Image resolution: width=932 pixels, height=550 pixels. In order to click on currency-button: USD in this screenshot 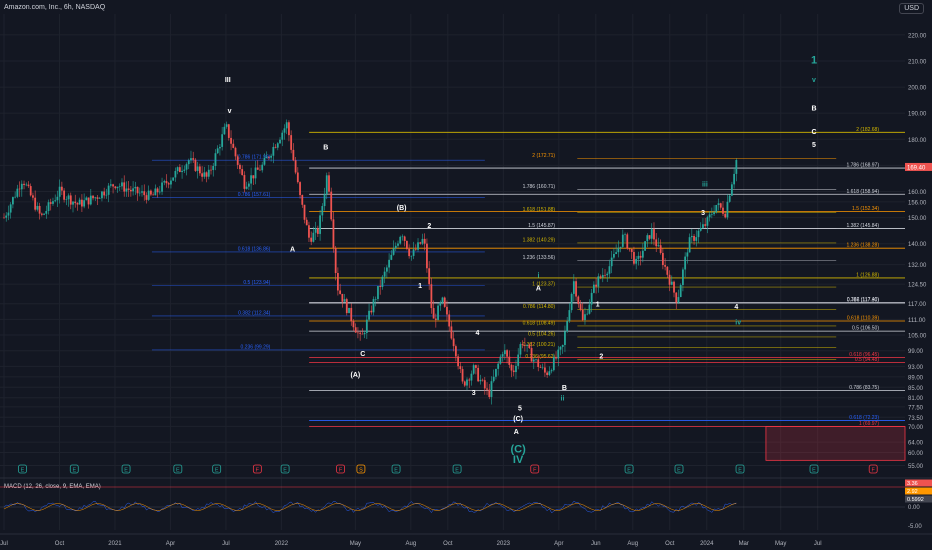, I will do `click(911, 8)`.